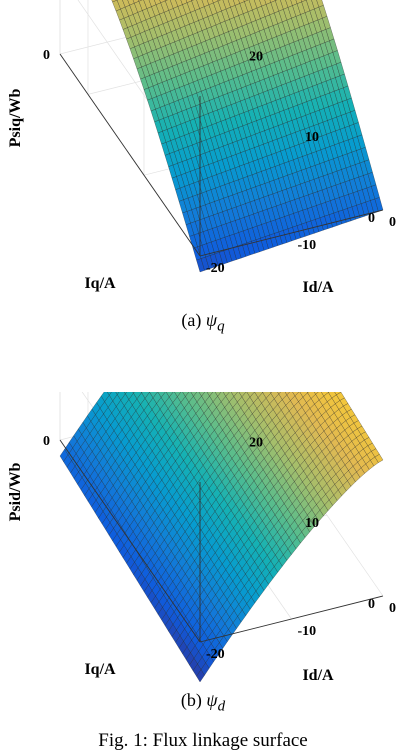 The width and height of the screenshot is (406, 752). I want to click on subcaption-a: (a) ψq, so click(203, 323).